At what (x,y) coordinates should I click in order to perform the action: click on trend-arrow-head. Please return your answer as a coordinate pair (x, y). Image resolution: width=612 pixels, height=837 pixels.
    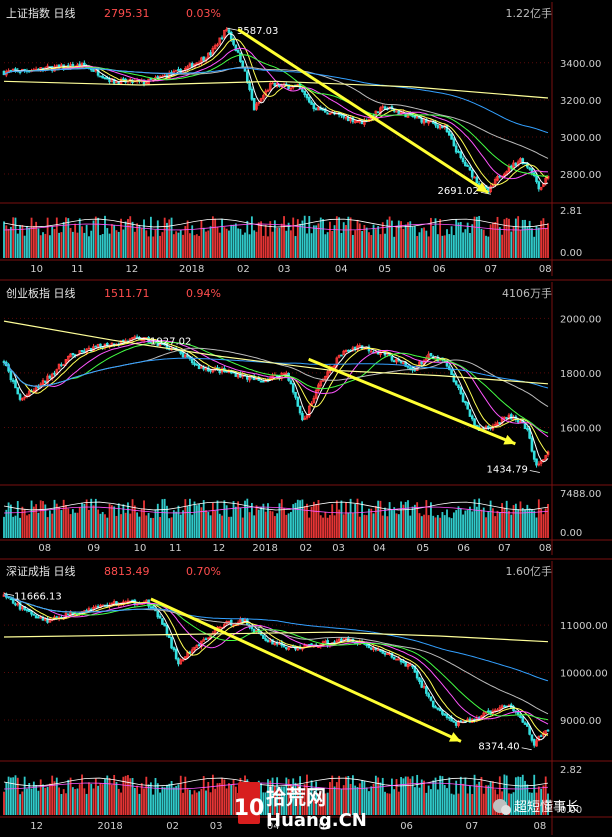
    Looking at the image, I should click on (482, 187).